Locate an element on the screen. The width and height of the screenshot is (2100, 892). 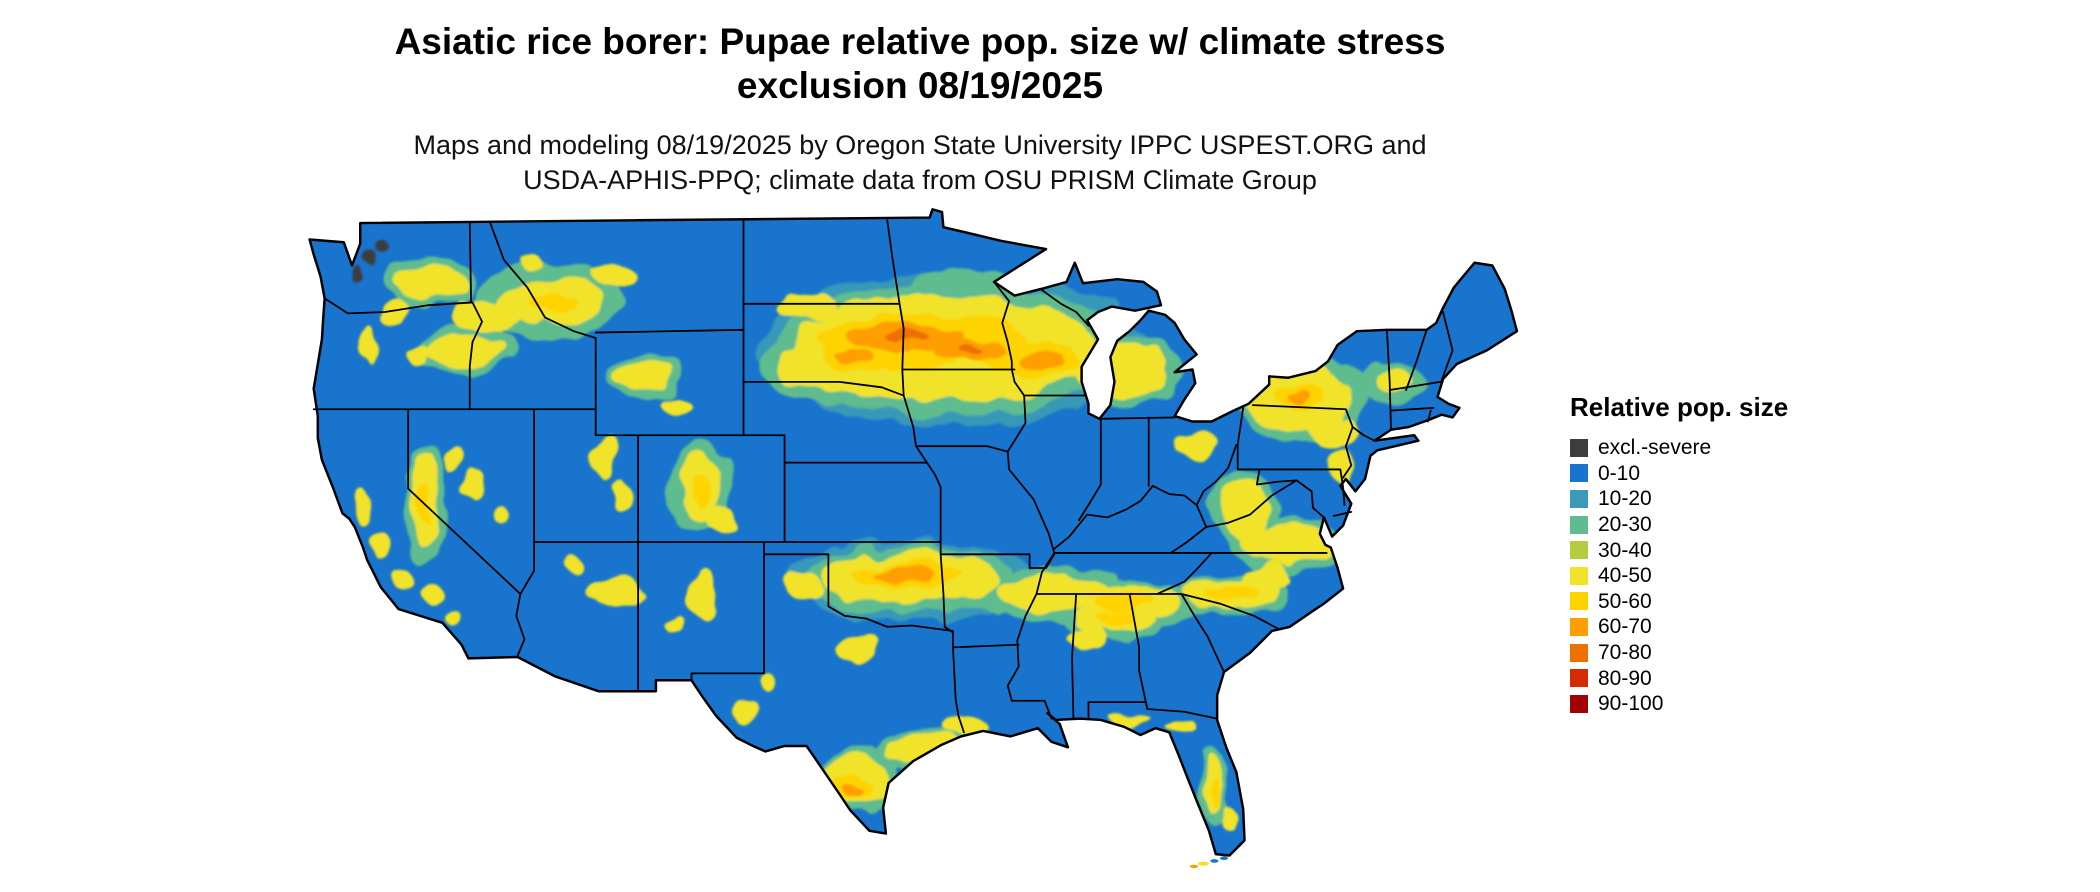
legend-label: excl.-severe is located at coordinates (1655, 448).